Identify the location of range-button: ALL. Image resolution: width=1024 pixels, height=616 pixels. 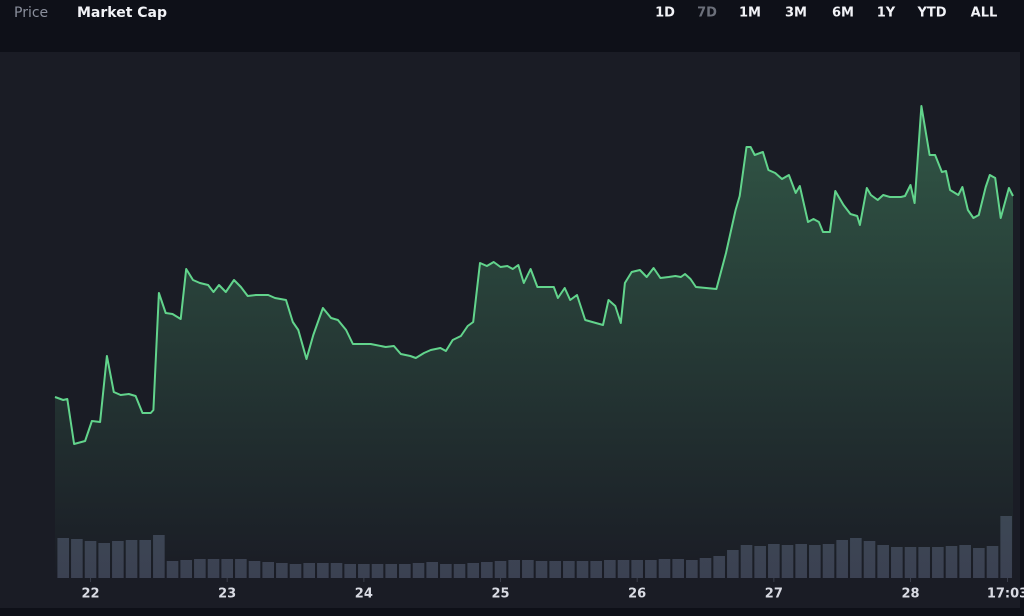
(984, 13).